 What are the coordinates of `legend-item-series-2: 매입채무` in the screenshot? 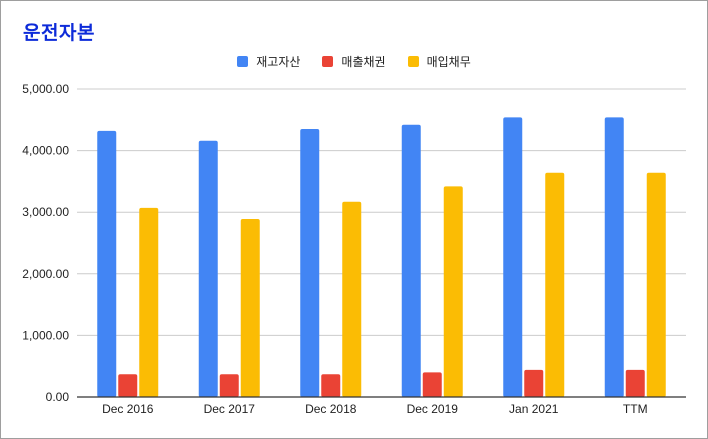 It's located at (439, 61).